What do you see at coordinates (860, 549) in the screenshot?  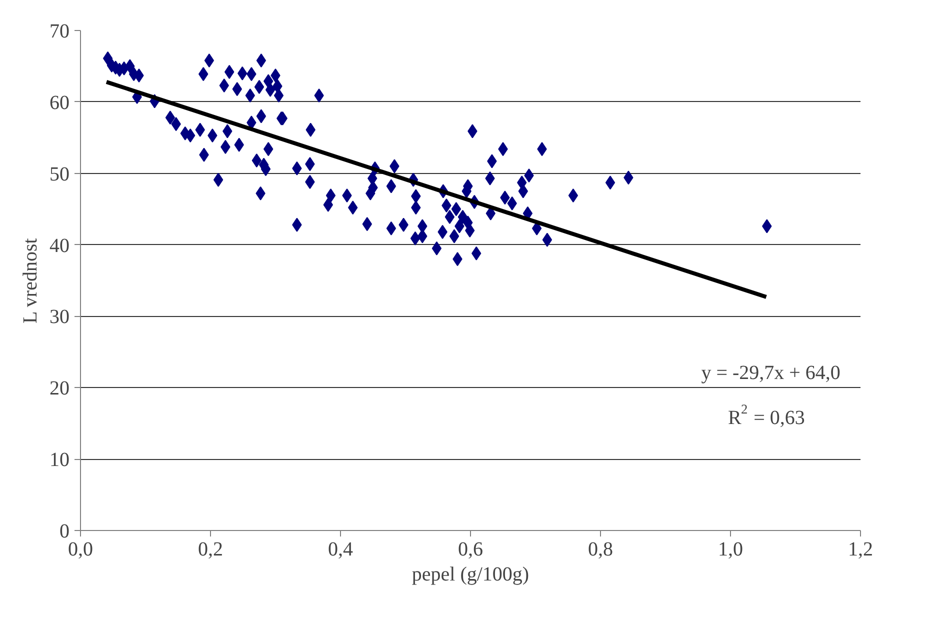 I see `x-tick-label: 1,2` at bounding box center [860, 549].